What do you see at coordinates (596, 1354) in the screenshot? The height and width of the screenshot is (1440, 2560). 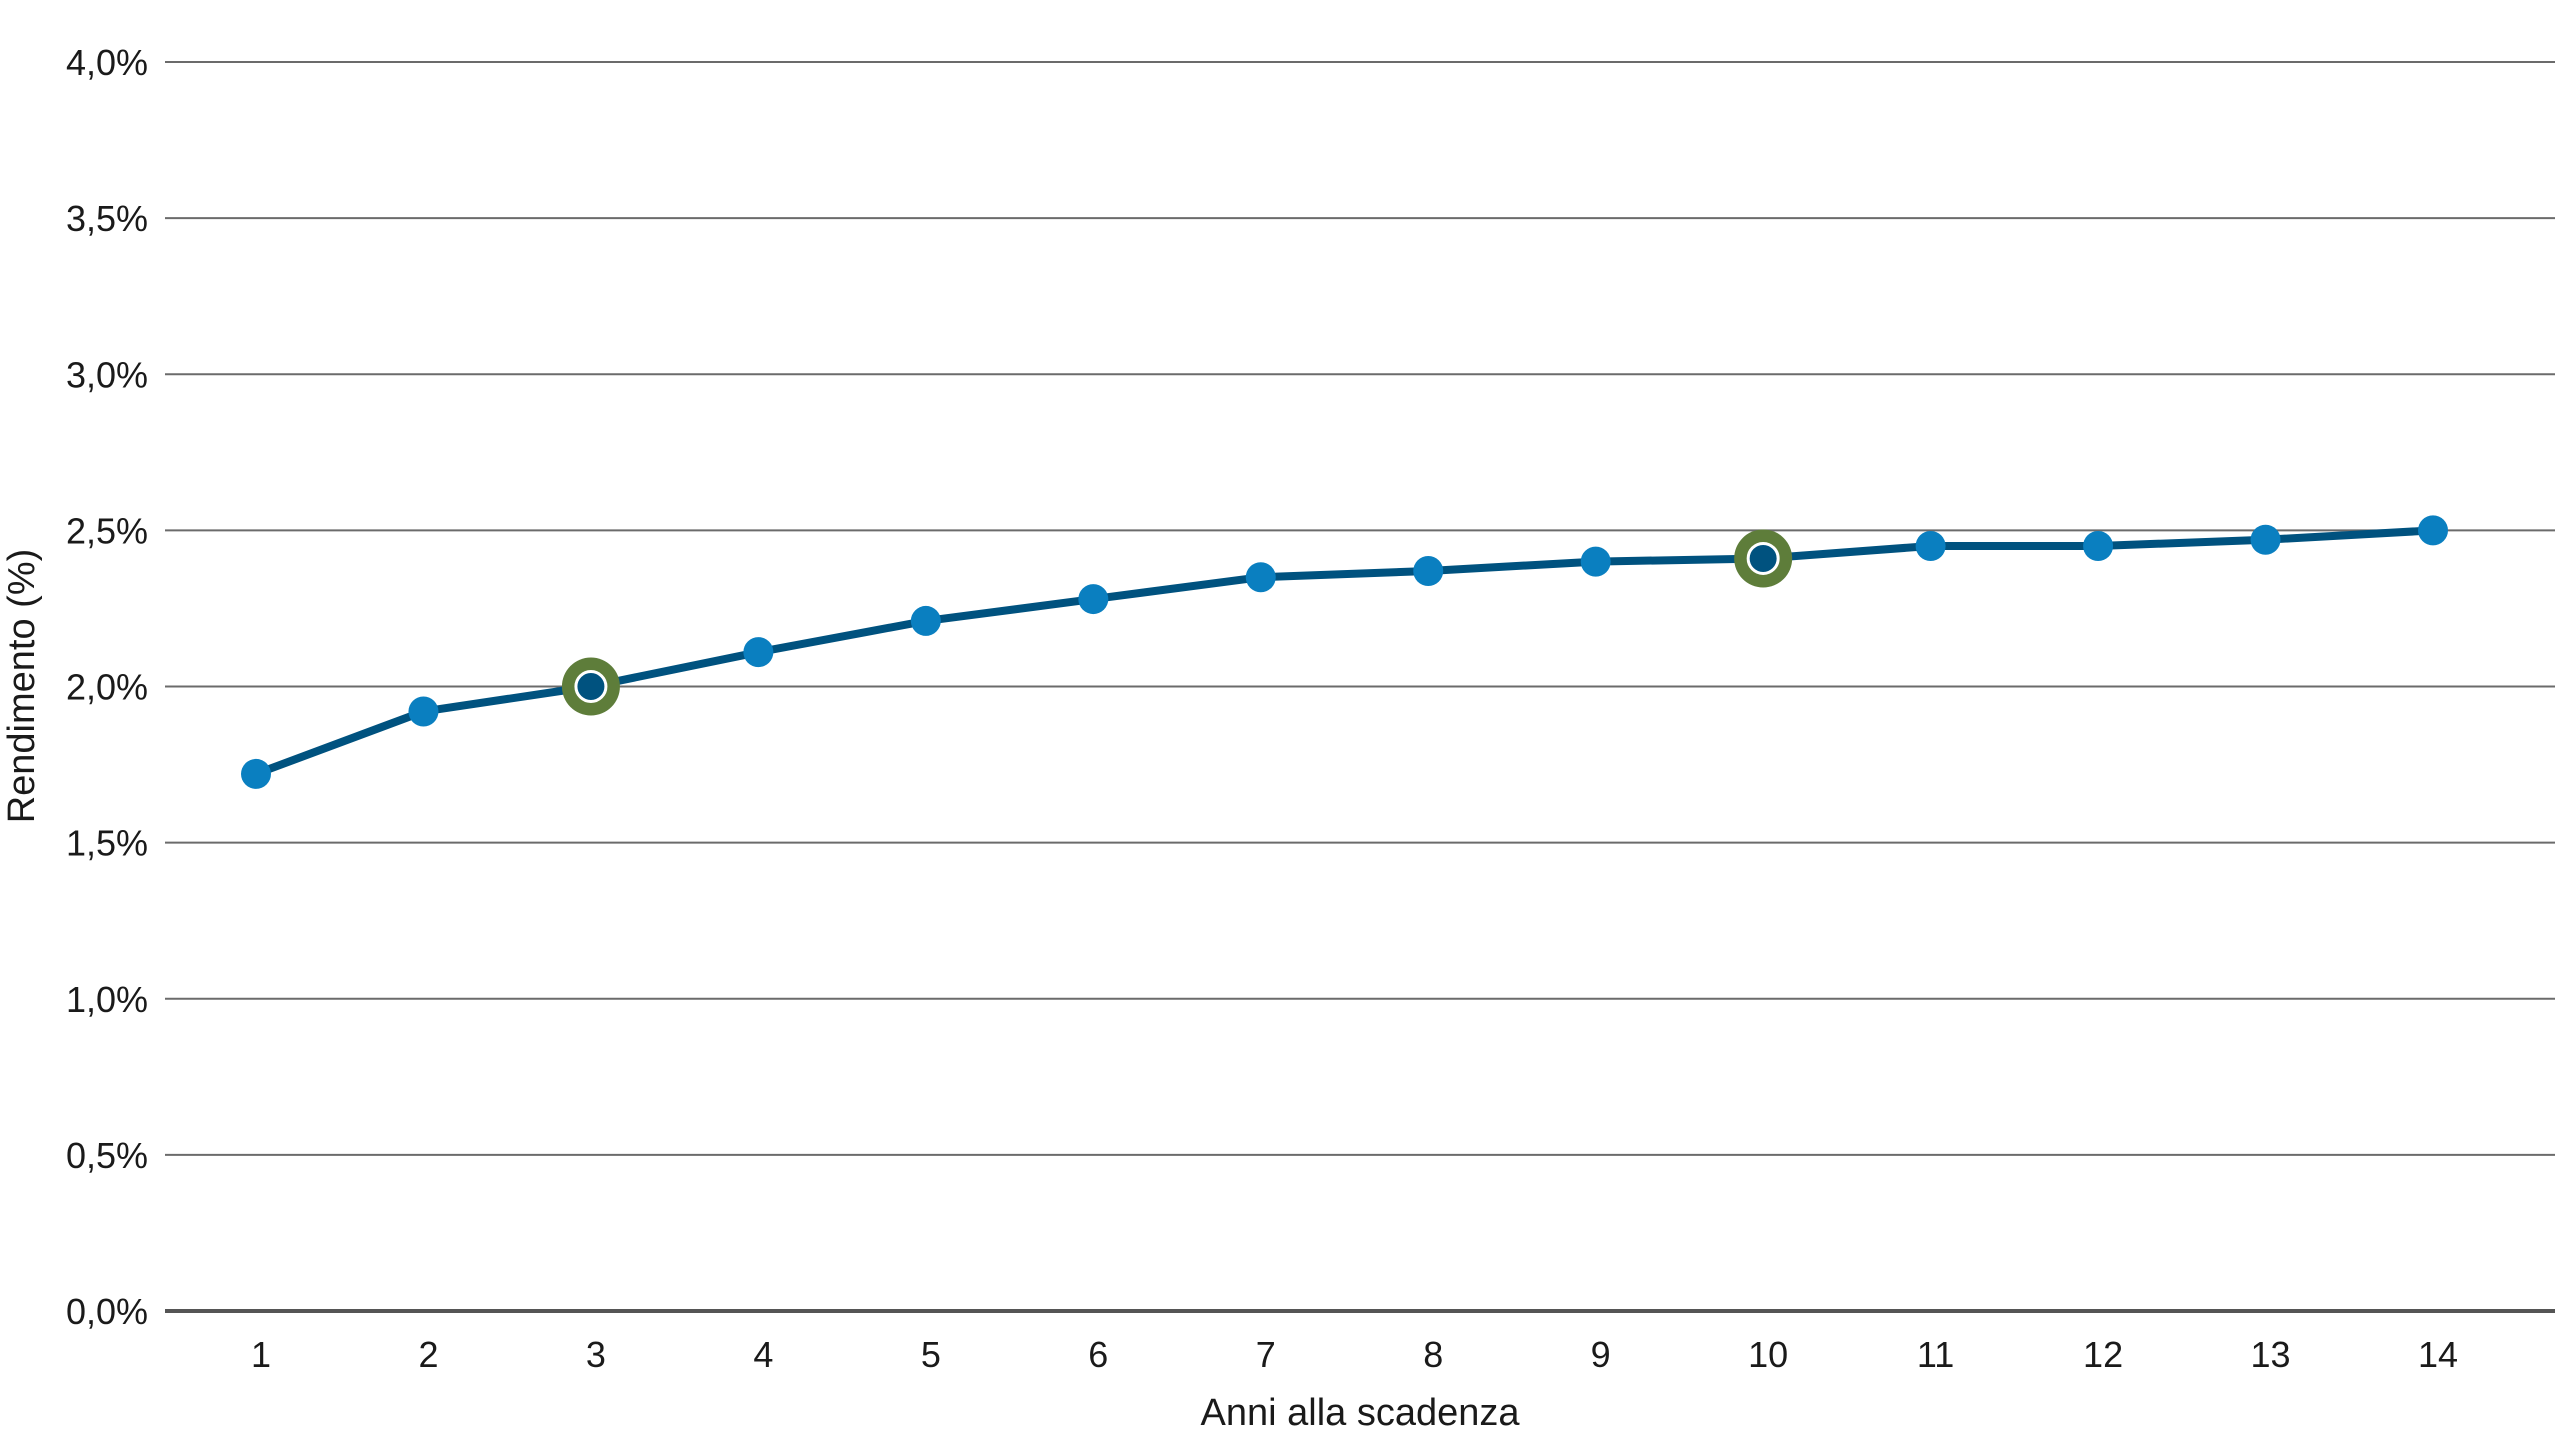 I see `x-tick-label: 3` at bounding box center [596, 1354].